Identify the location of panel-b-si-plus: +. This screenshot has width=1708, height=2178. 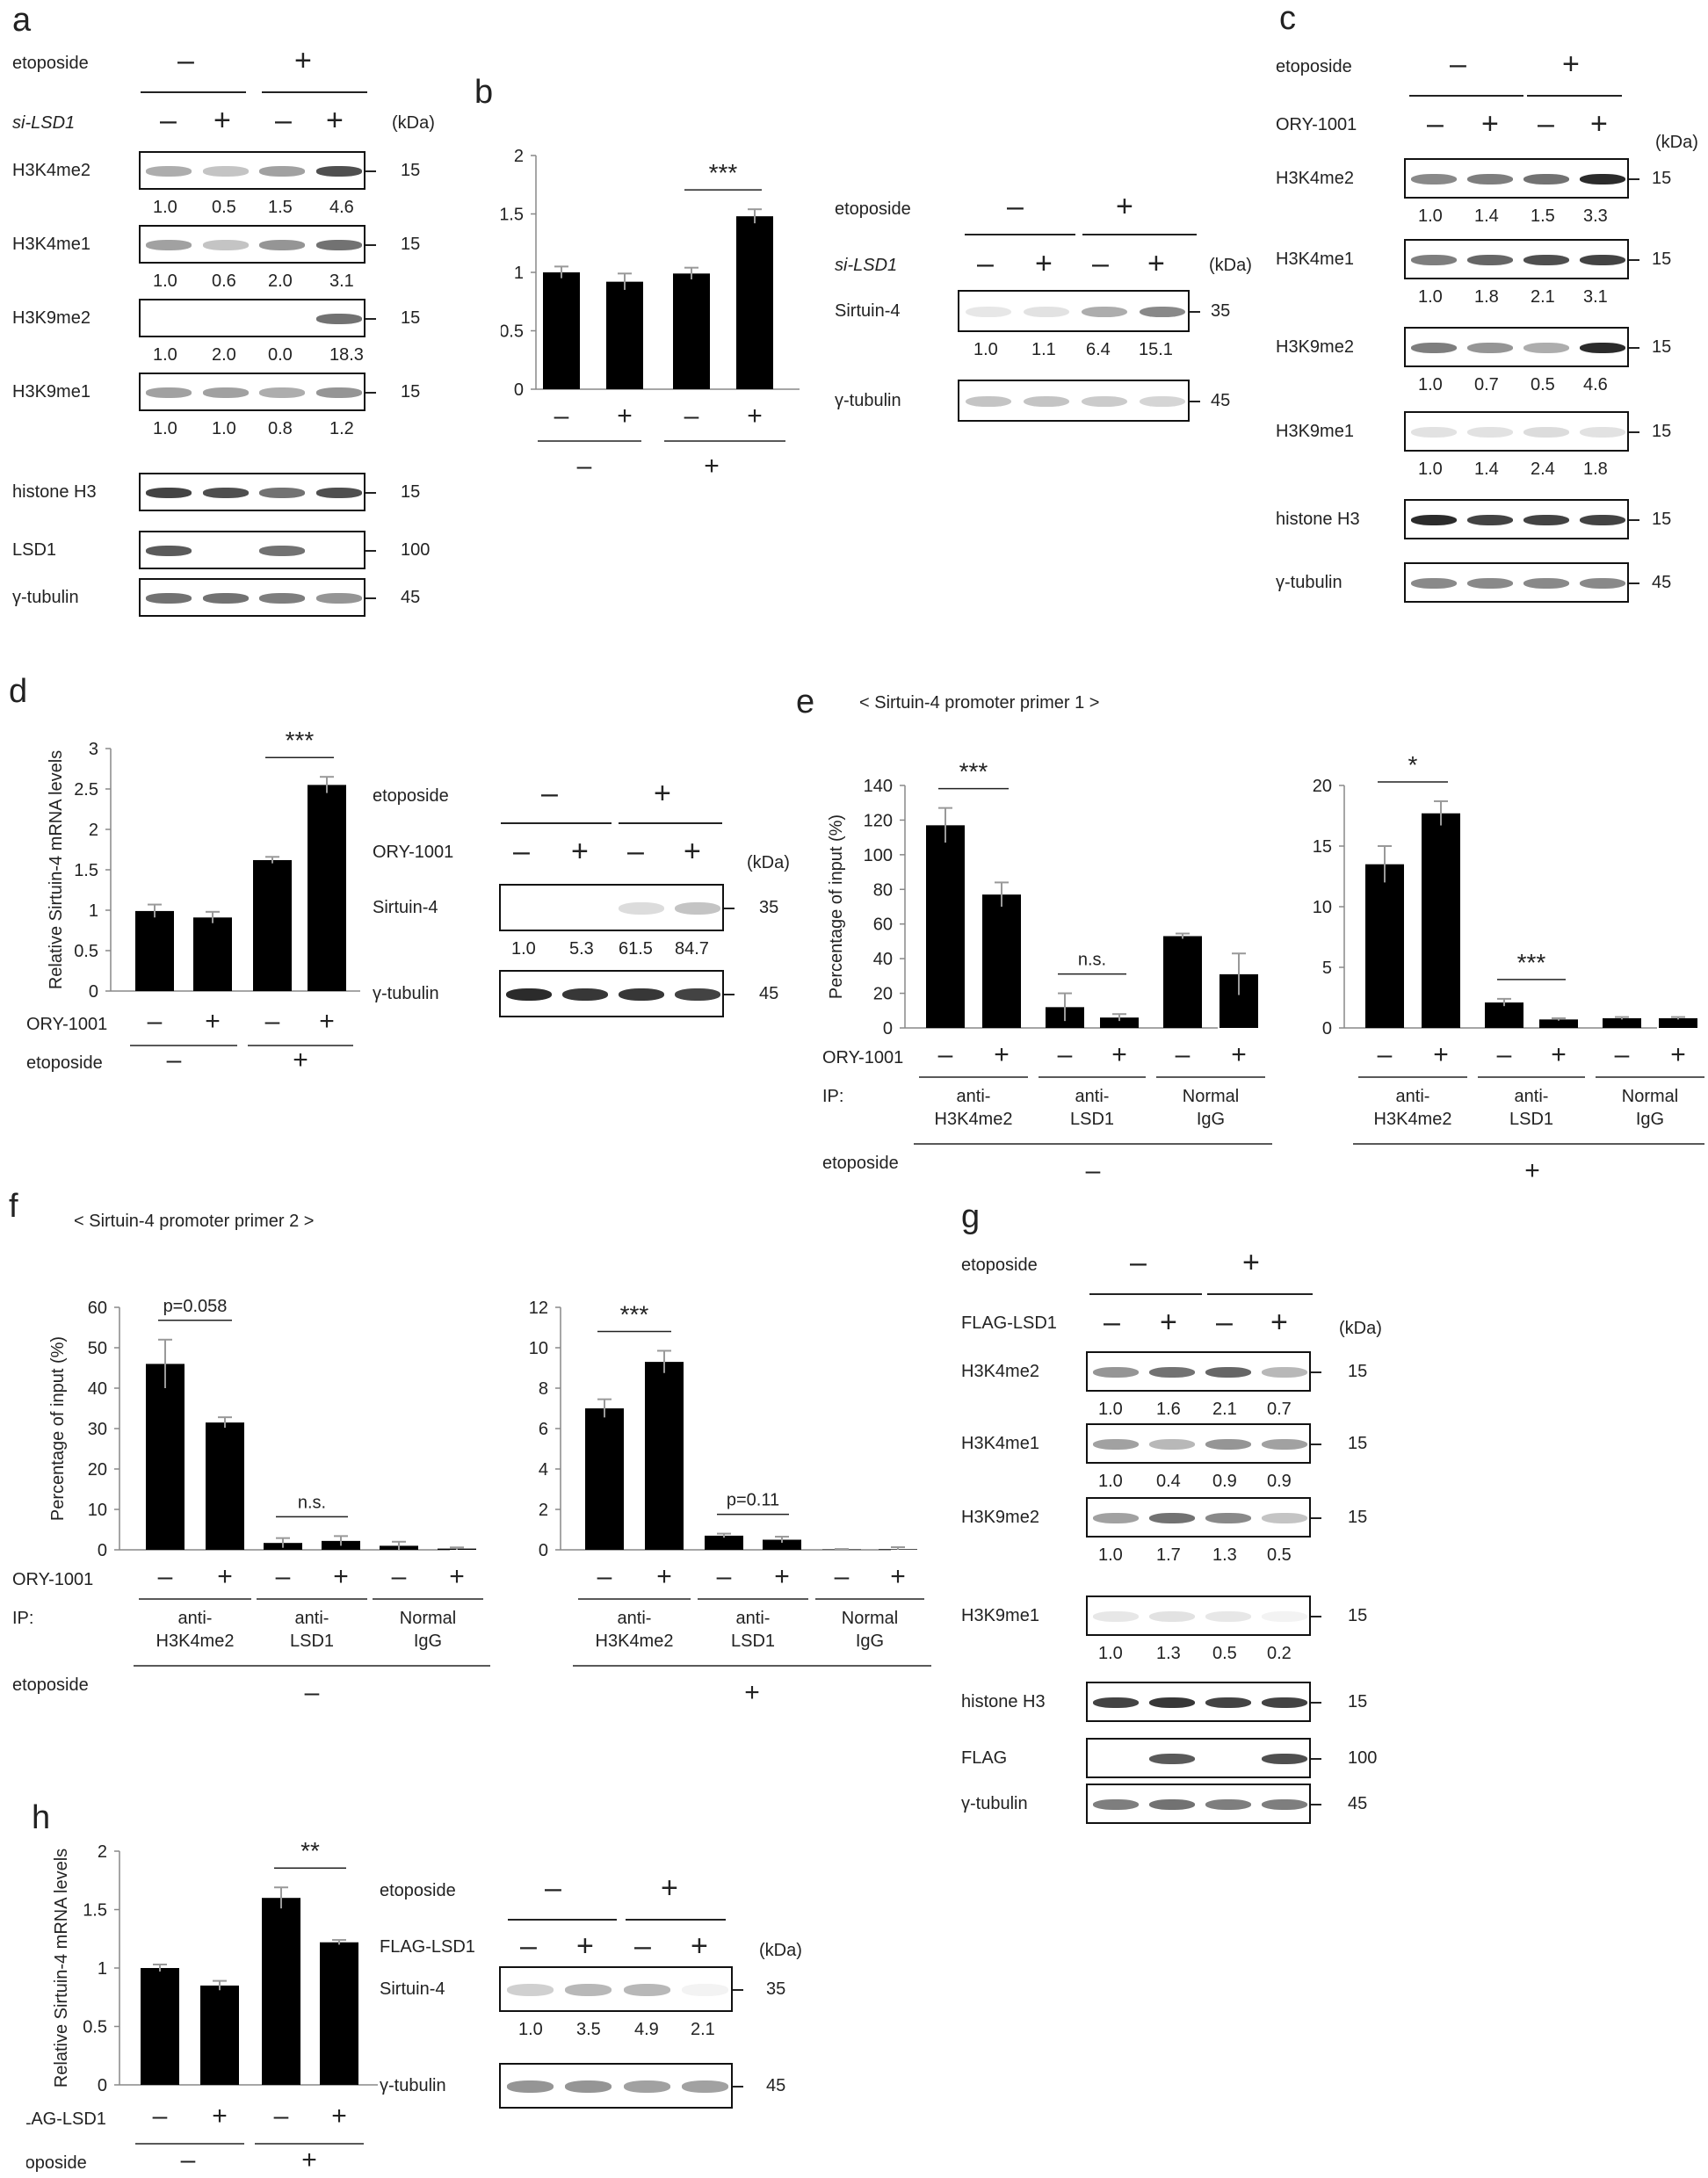
(1156, 263).